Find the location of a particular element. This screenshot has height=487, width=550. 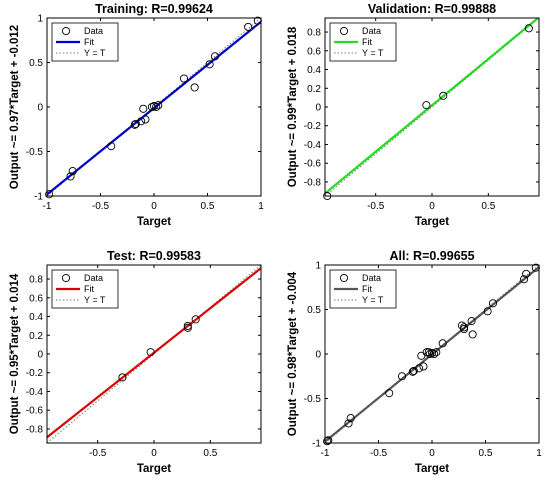

y-tick-label: 0.6 is located at coordinates (314, 51).